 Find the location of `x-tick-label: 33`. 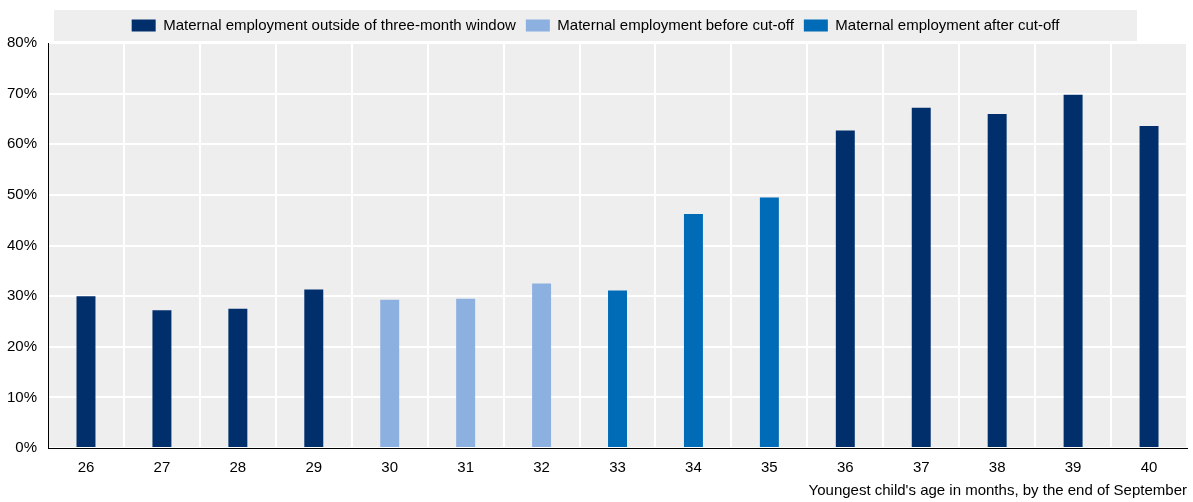

x-tick-label: 33 is located at coordinates (617, 467).